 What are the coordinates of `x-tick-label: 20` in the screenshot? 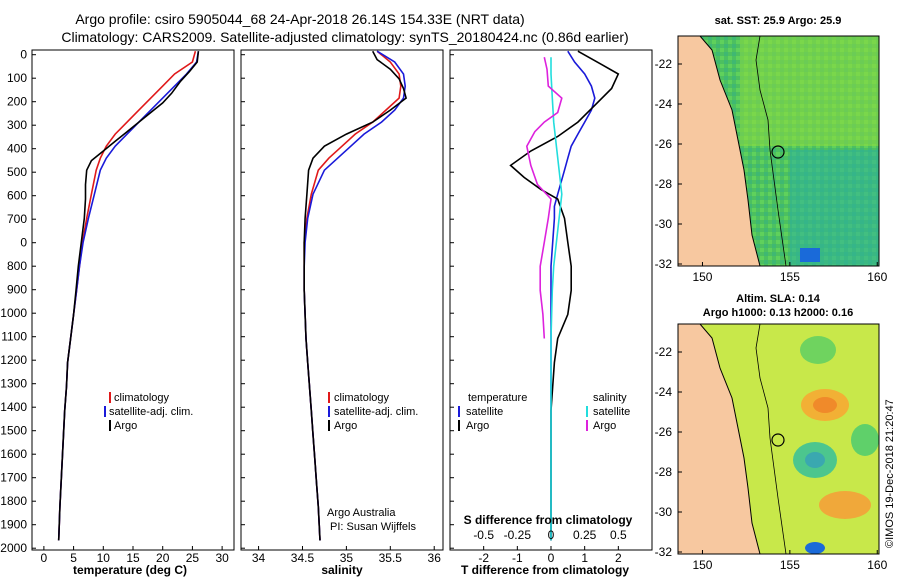 It's located at (163, 558).